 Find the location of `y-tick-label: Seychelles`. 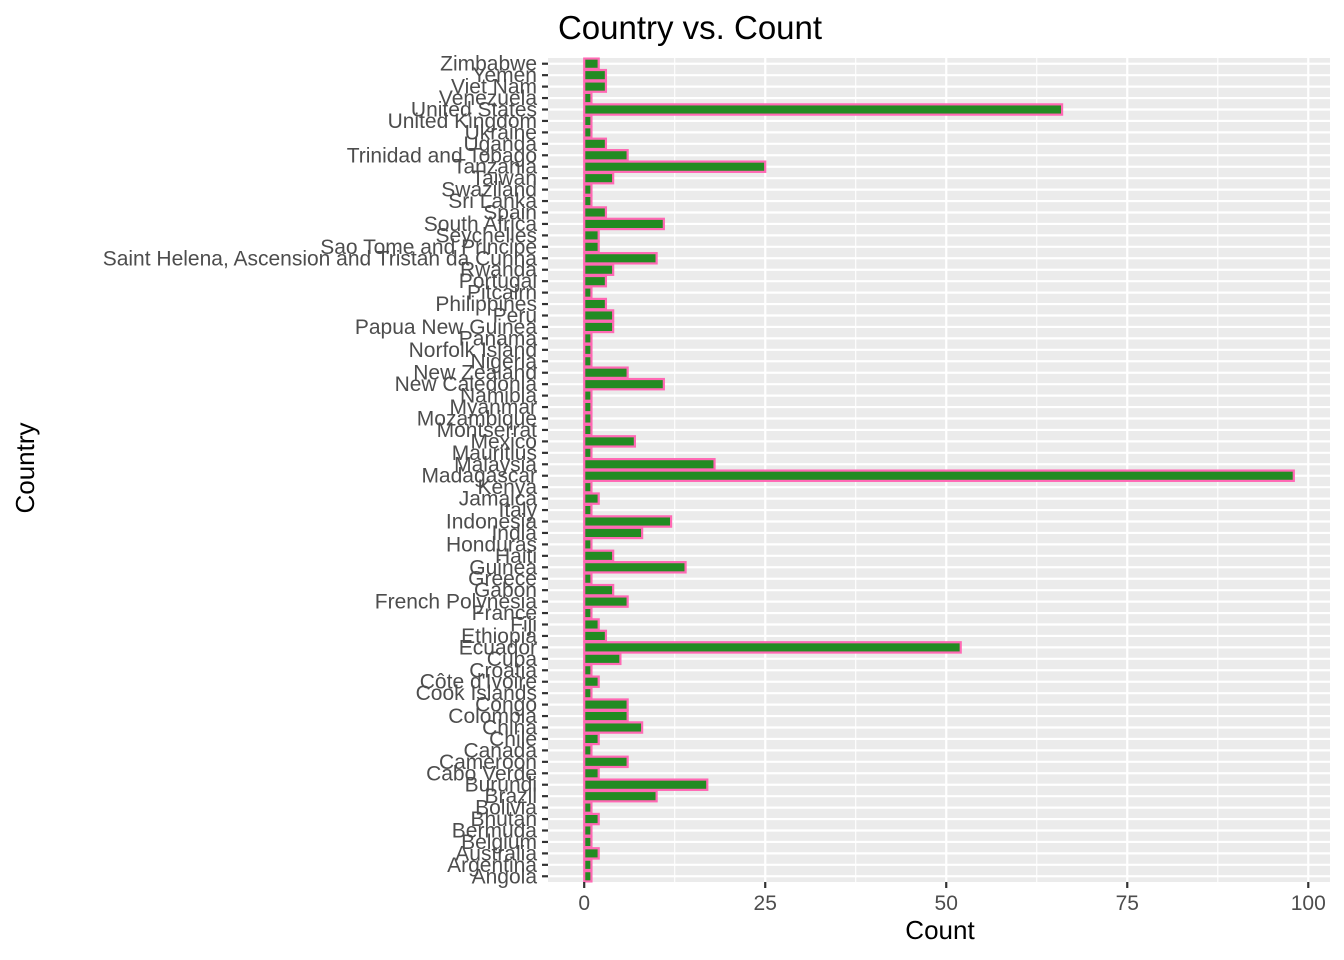

y-tick-label: Seychelles is located at coordinates (486, 235).